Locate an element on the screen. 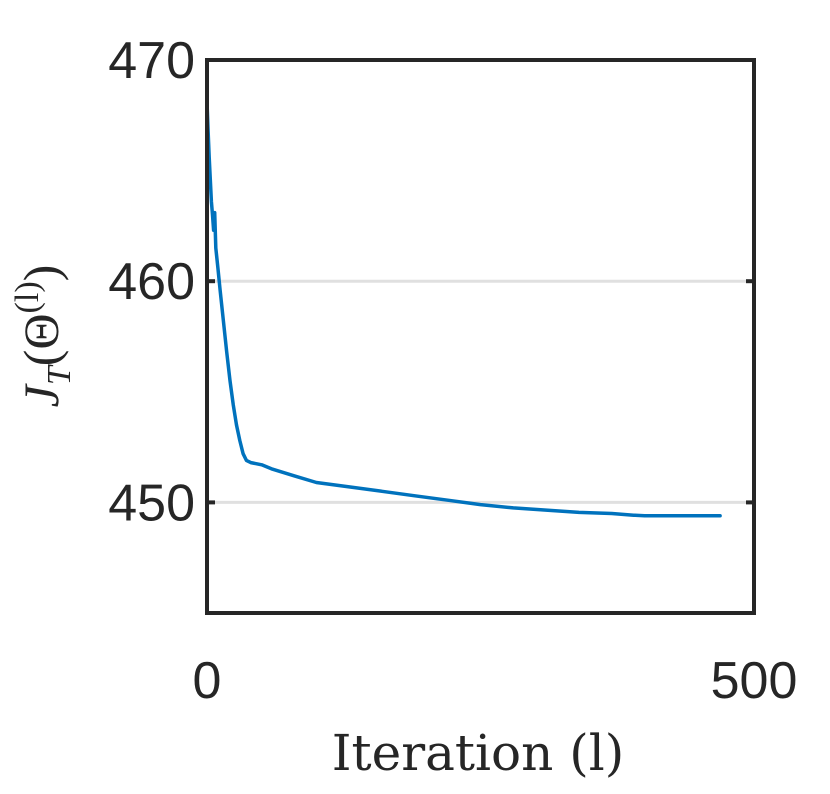  y-axis-title-open: (Θ is located at coordinates (41, 339).